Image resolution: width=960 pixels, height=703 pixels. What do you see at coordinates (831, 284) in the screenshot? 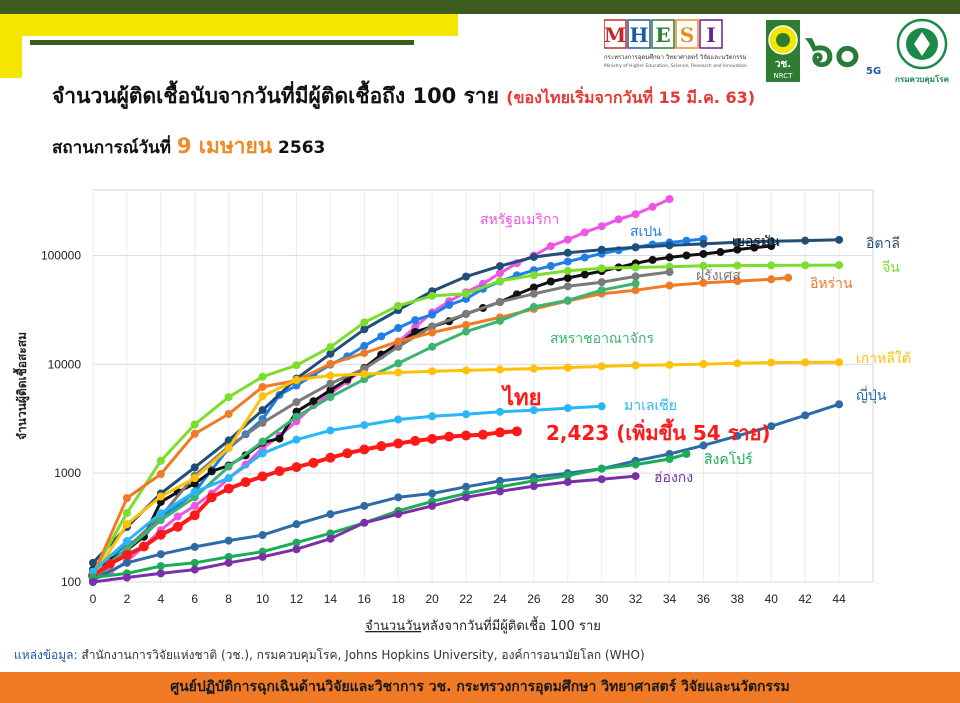
I see `series-label: อิหร่าน` at bounding box center [831, 284].